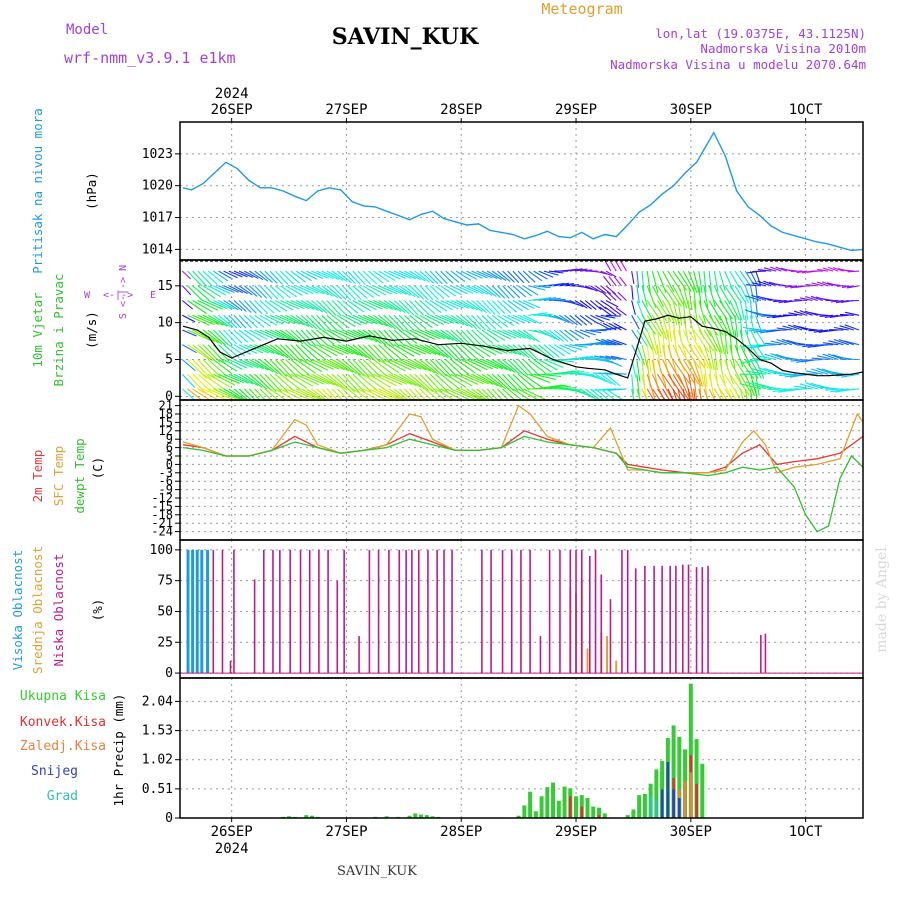 The width and height of the screenshot is (900, 904). I want to click on cloud-high-bar, so click(188, 611).